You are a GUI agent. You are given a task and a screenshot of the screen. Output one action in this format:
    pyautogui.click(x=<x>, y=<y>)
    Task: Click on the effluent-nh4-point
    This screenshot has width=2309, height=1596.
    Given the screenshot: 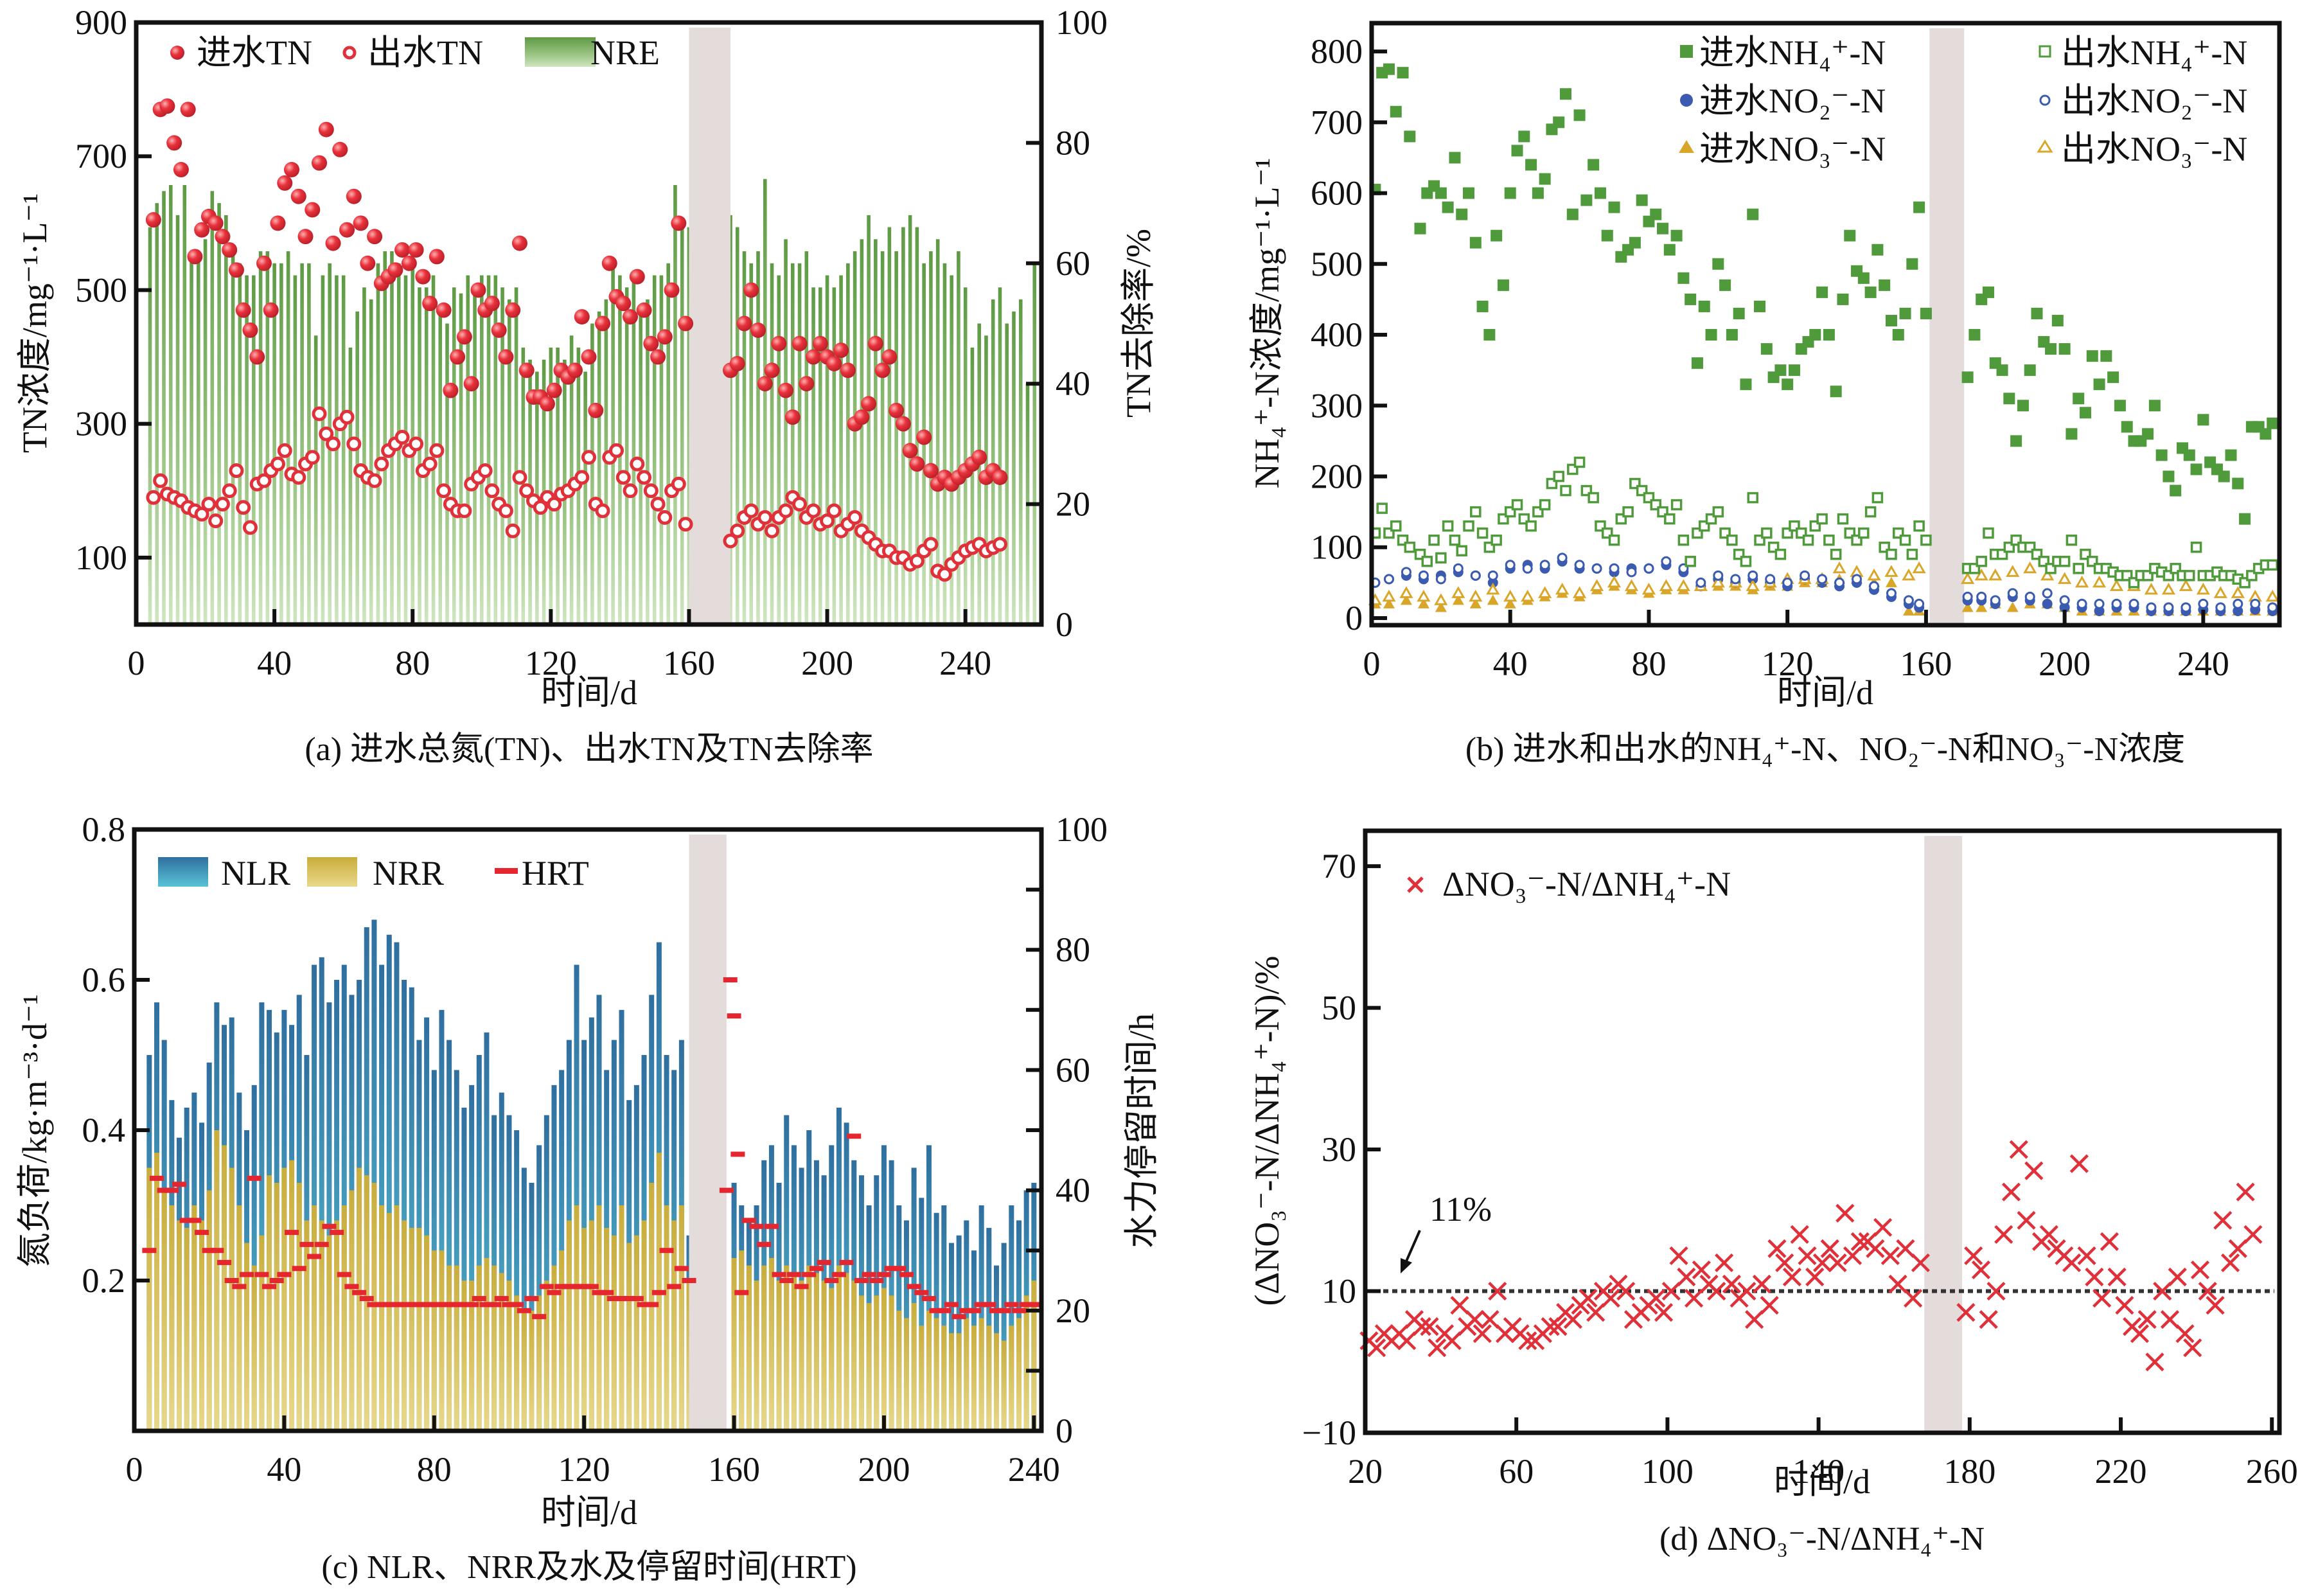 What is the action you would take?
    pyautogui.click(x=1628, y=512)
    